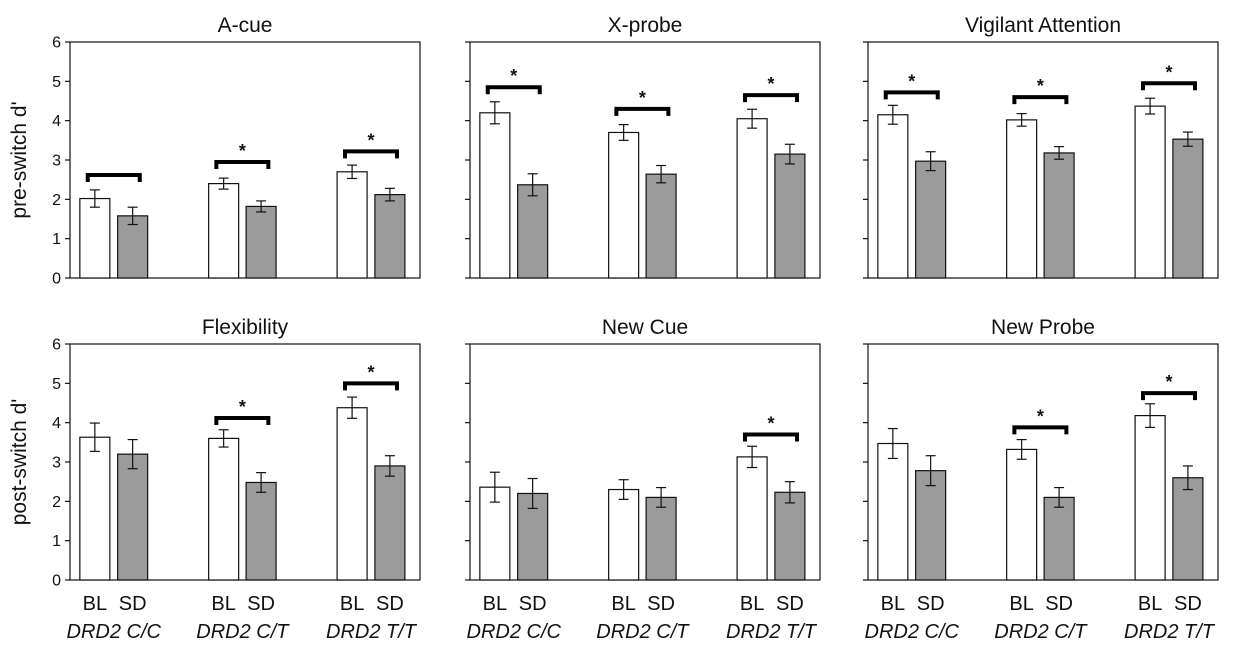 The height and width of the screenshot is (647, 1241). What do you see at coordinates (245, 25) in the screenshot?
I see `panel-title: A-cue` at bounding box center [245, 25].